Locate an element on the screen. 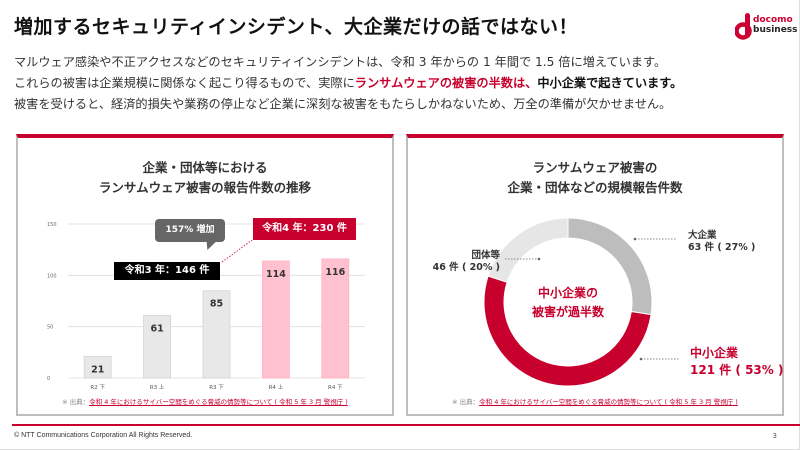  legend-large-label: 大企業 is located at coordinates (702, 235).